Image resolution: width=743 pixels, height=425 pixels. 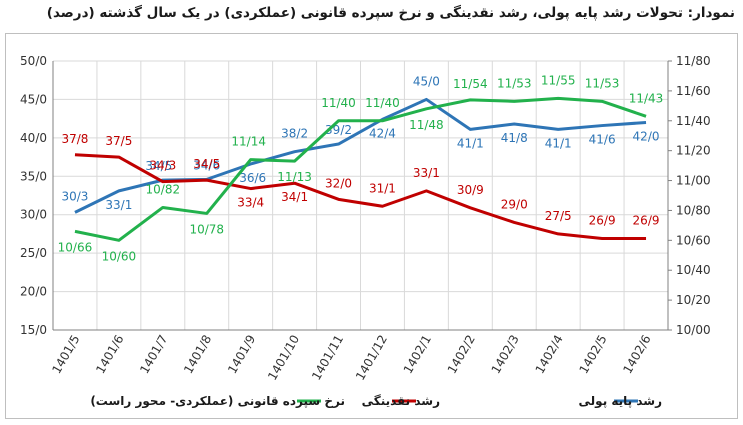 What do you see at coordinates (33, 215) in the screenshot?
I see `y-left-tick-label: 30/0` at bounding box center [33, 215].